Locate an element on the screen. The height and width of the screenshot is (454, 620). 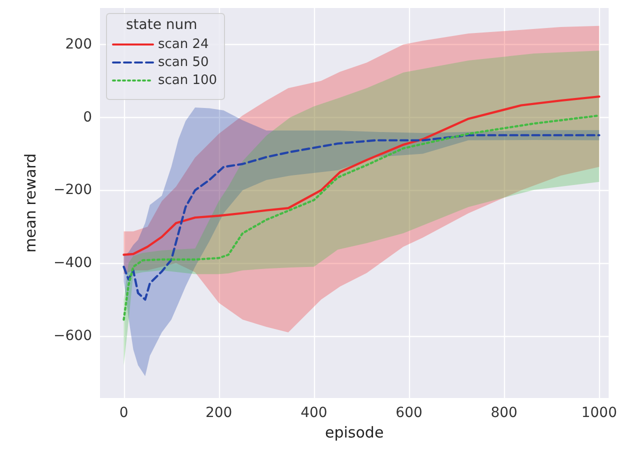
y-tick-label: 200 is located at coordinates (78, 44).